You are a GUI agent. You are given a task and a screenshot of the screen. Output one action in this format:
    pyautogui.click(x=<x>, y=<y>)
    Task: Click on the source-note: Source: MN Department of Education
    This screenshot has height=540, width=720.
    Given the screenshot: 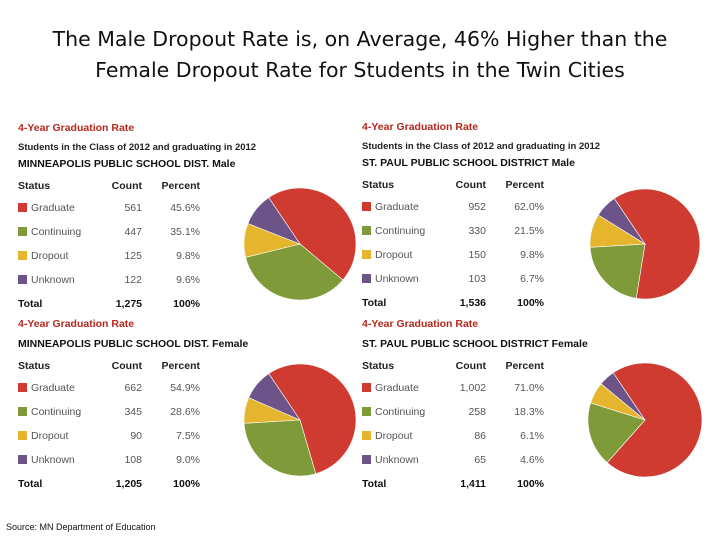 What is the action you would take?
    pyautogui.click(x=81, y=527)
    